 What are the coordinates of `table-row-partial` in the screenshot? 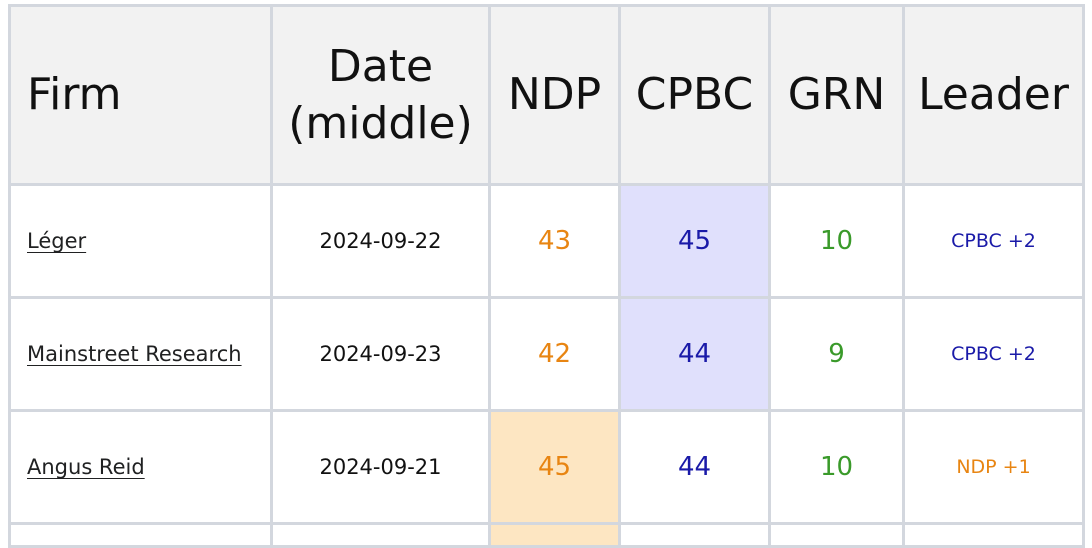 It's located at (546, 535).